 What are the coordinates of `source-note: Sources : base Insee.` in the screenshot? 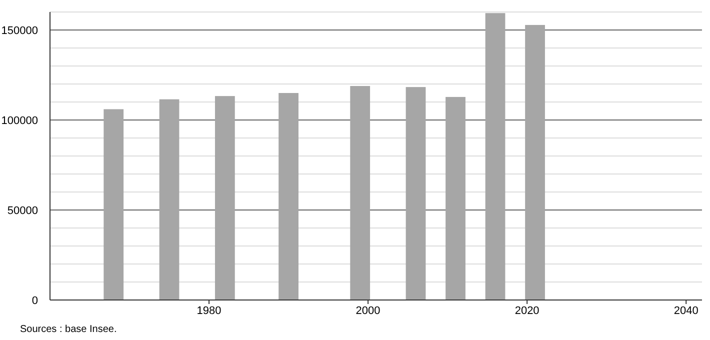 It's located at (68, 329).